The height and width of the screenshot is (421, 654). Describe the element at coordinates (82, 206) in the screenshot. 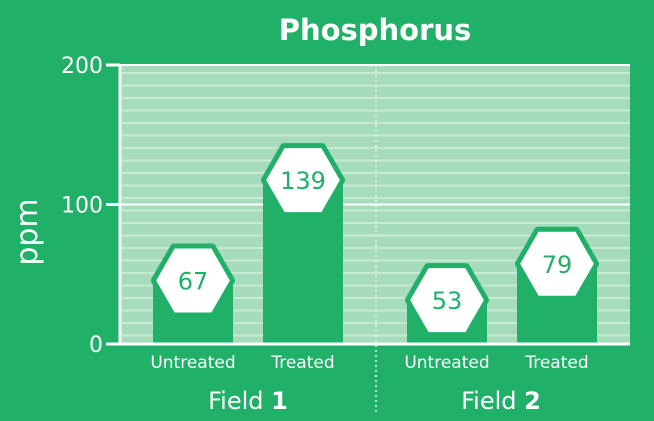

I see `y-tick-label: 100` at that location.